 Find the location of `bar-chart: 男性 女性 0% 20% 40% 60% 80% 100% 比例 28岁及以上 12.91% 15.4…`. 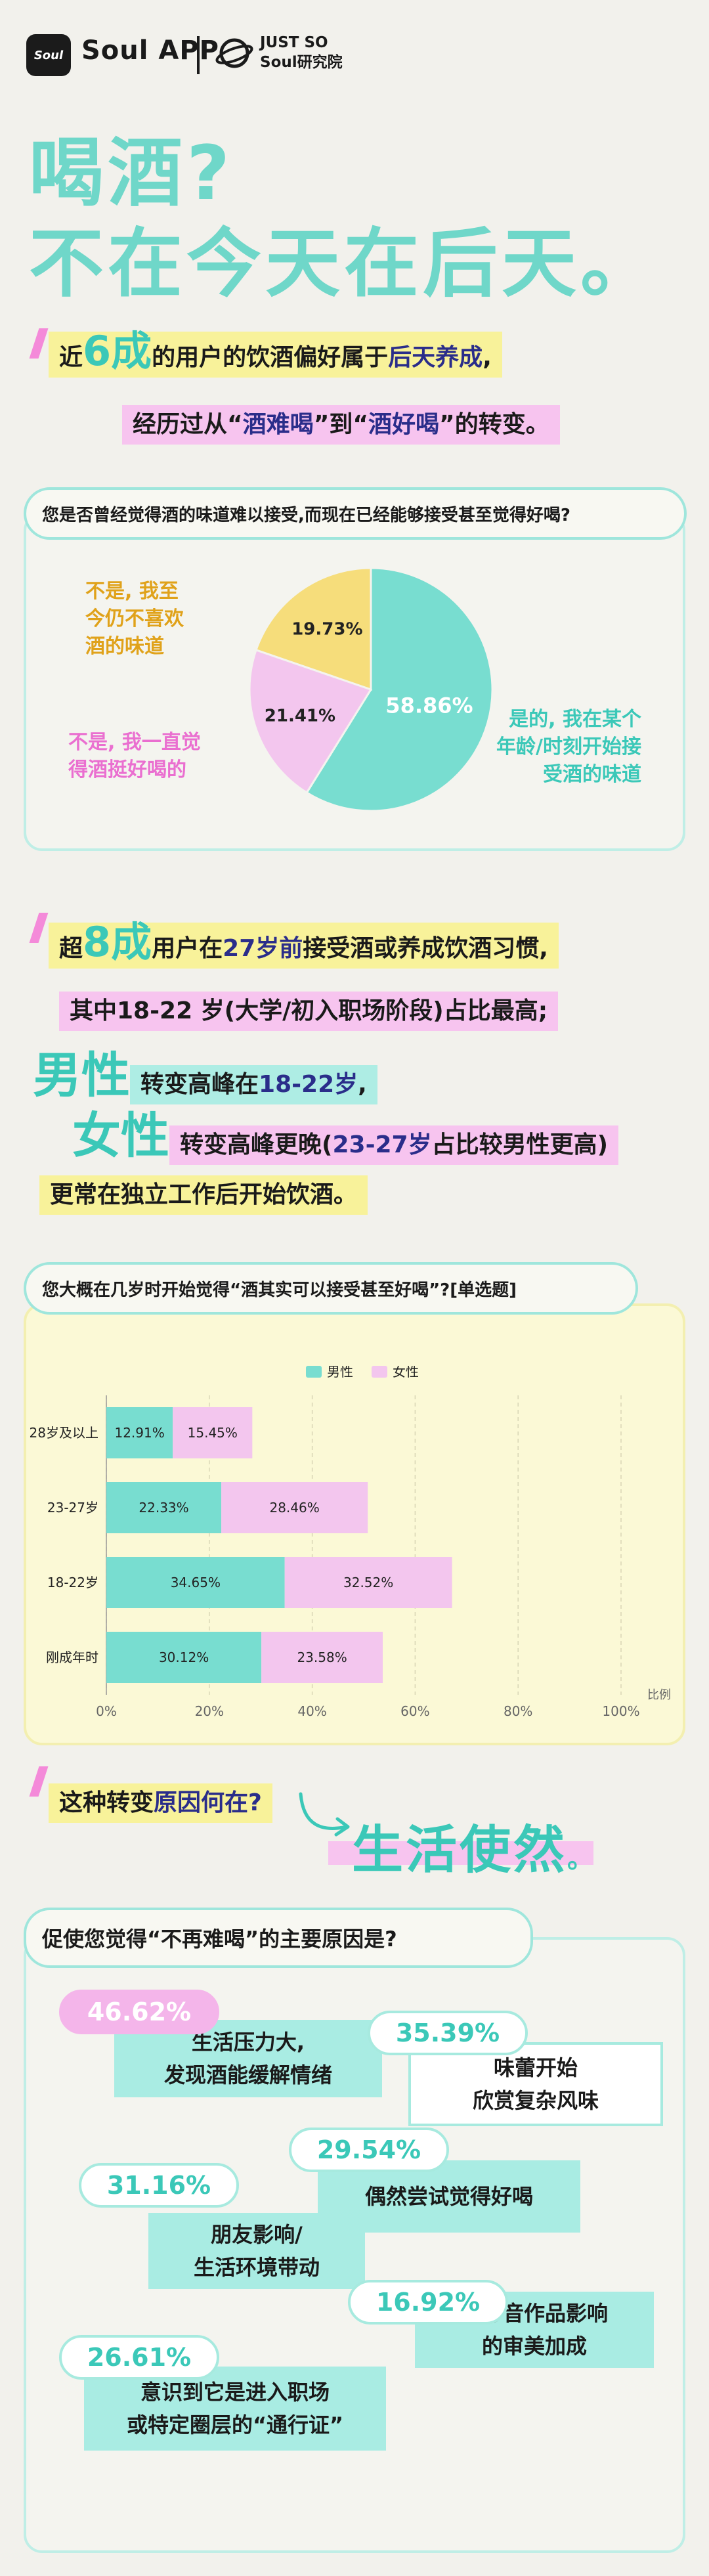

bar-chart: 男性 女性 0% 20% 40% 60% 80% 100% 比例 28岁及以上 12.91% 15.4… is located at coordinates (350, 1542).